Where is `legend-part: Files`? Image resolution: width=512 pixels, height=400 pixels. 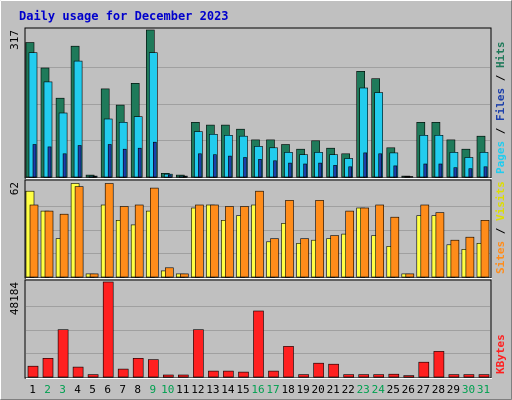
legend-part: Files is located at coordinates (500, 104).